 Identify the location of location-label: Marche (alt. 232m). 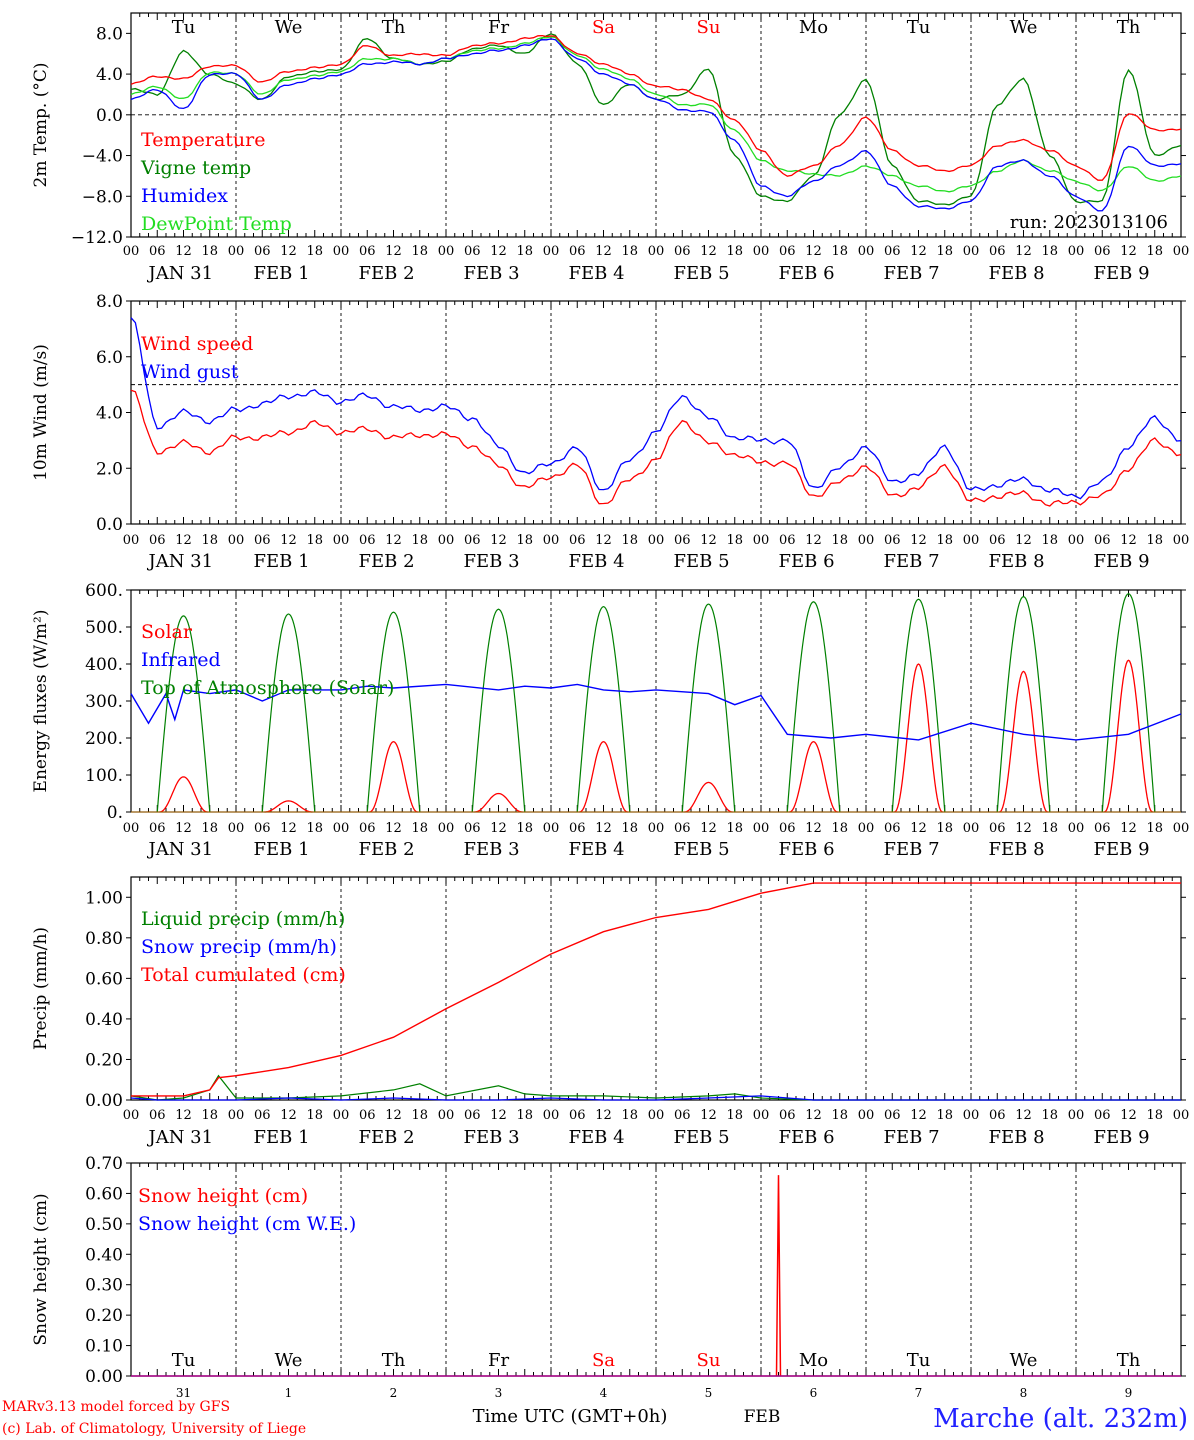
(1060, 1419).